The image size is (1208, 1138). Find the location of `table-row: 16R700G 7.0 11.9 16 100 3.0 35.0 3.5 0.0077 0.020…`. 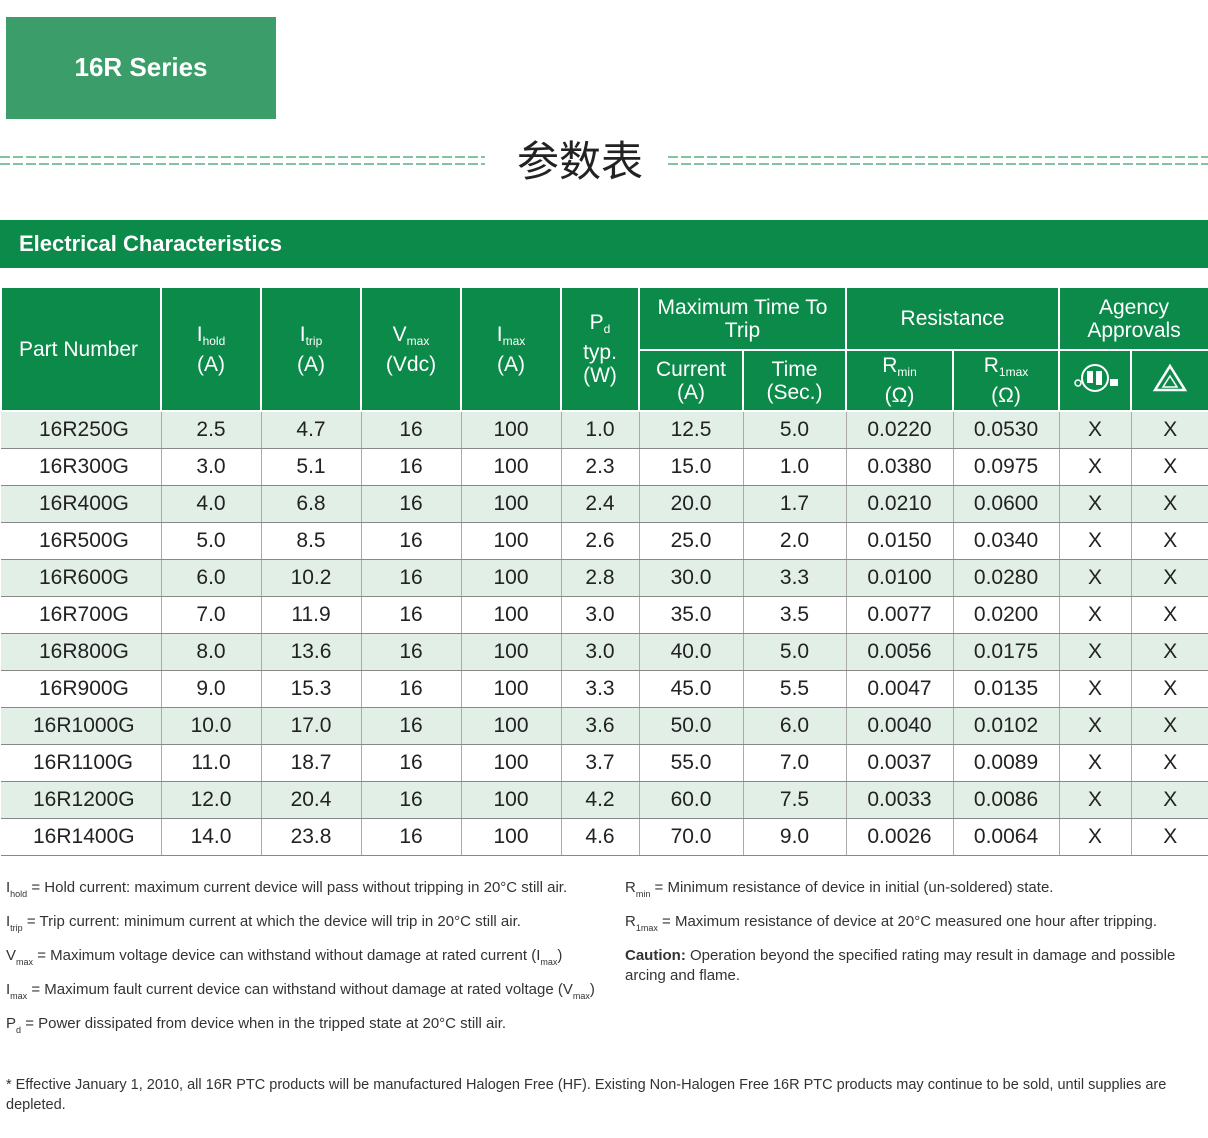

table-row: 16R700G 7.0 11.9 16 100 3.0 35.0 3.5 0.0077 0.020… is located at coordinates (604, 615).